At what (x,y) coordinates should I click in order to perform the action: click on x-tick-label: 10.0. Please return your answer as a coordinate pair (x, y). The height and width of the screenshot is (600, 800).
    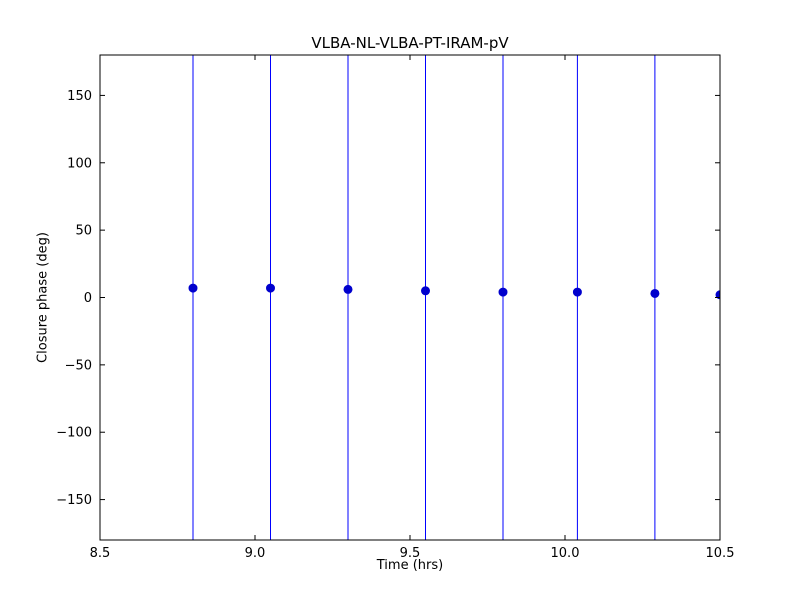
    Looking at the image, I should click on (565, 553).